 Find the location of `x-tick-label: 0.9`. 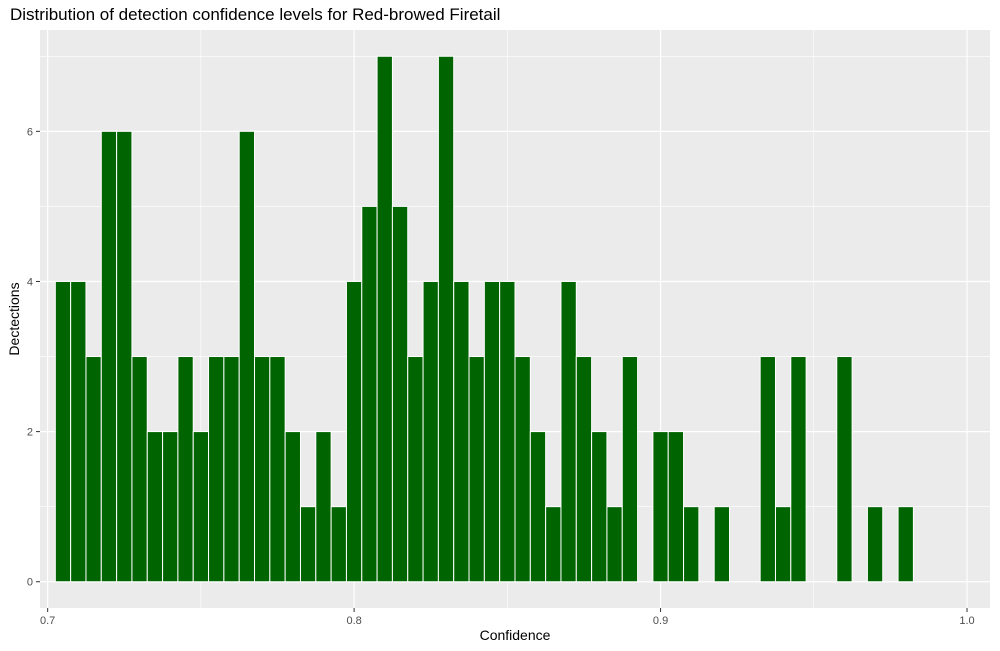

x-tick-label: 0.9 is located at coordinates (660, 621).